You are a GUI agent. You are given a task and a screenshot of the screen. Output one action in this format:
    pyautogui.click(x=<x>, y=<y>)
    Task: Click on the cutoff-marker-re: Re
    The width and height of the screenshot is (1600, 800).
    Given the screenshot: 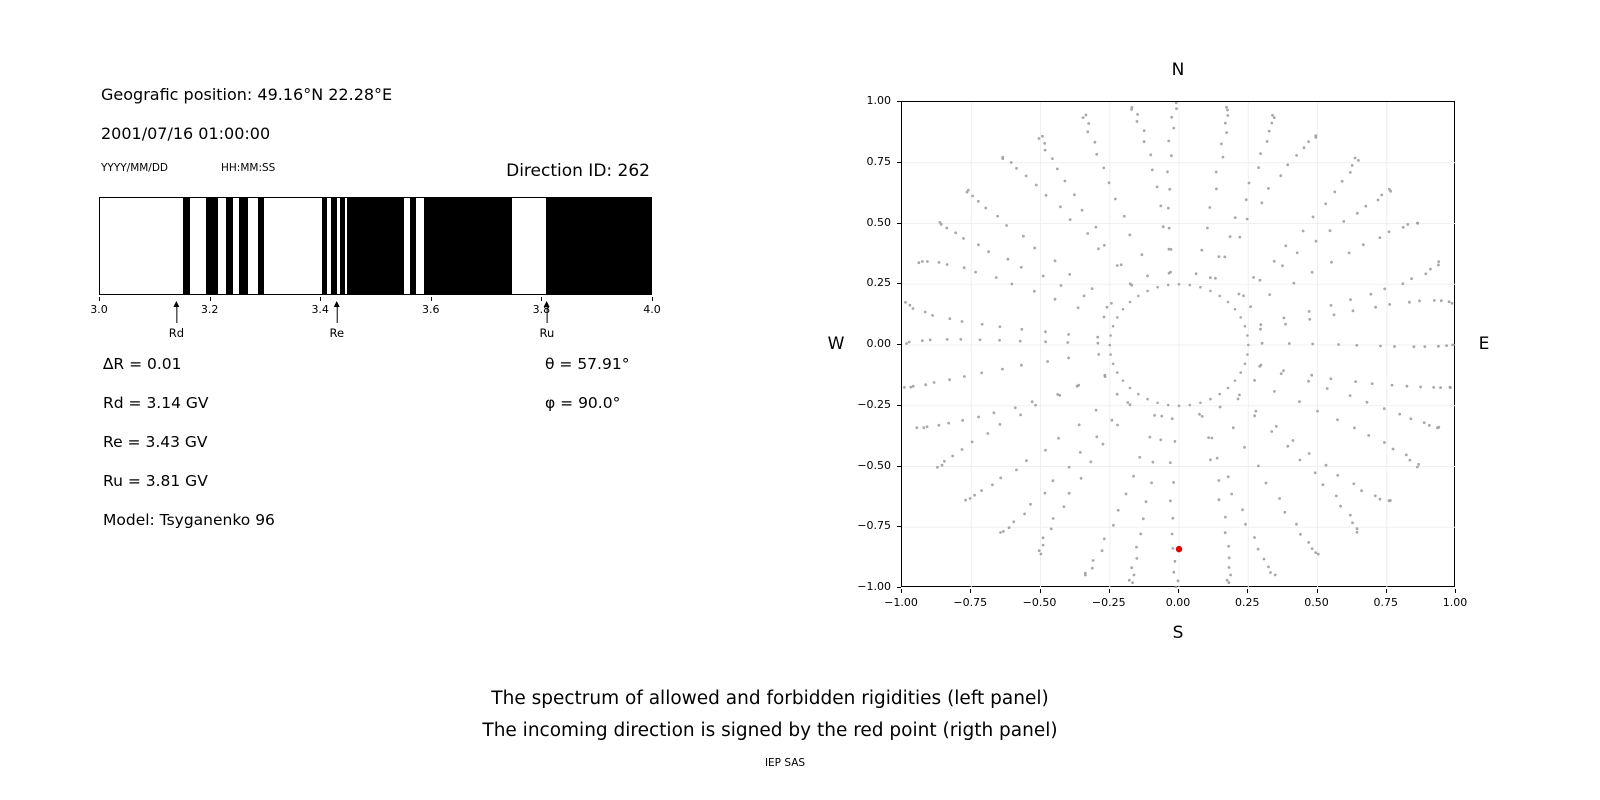 What is the action you would take?
    pyautogui.click(x=337, y=320)
    